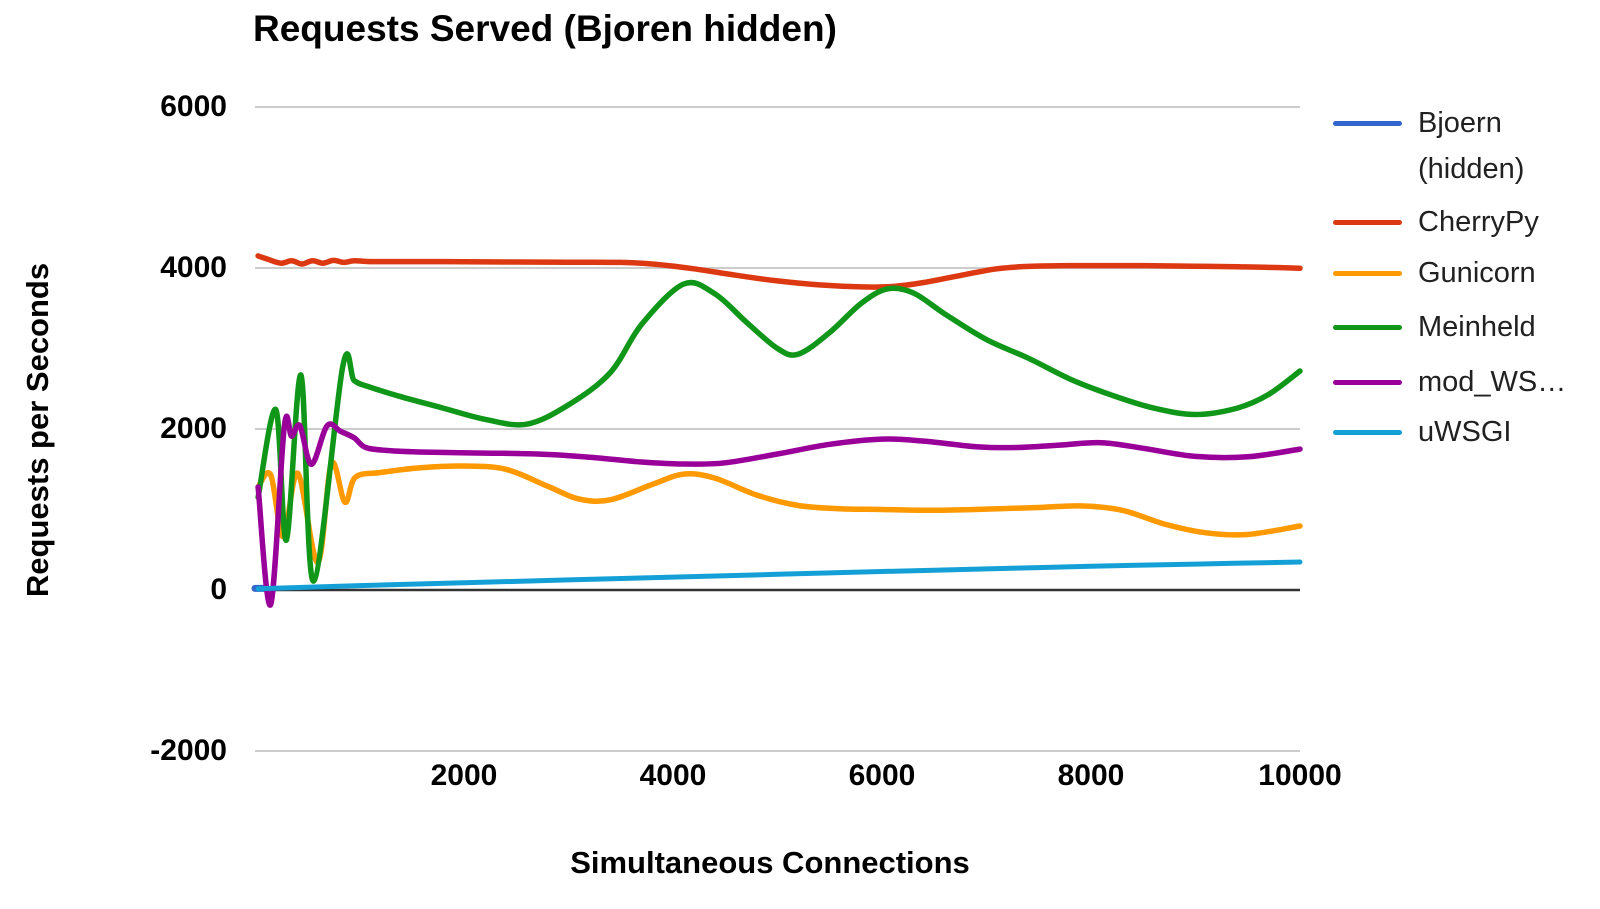  What do you see at coordinates (1477, 327) in the screenshot?
I see `legend-label: Meinheld` at bounding box center [1477, 327].